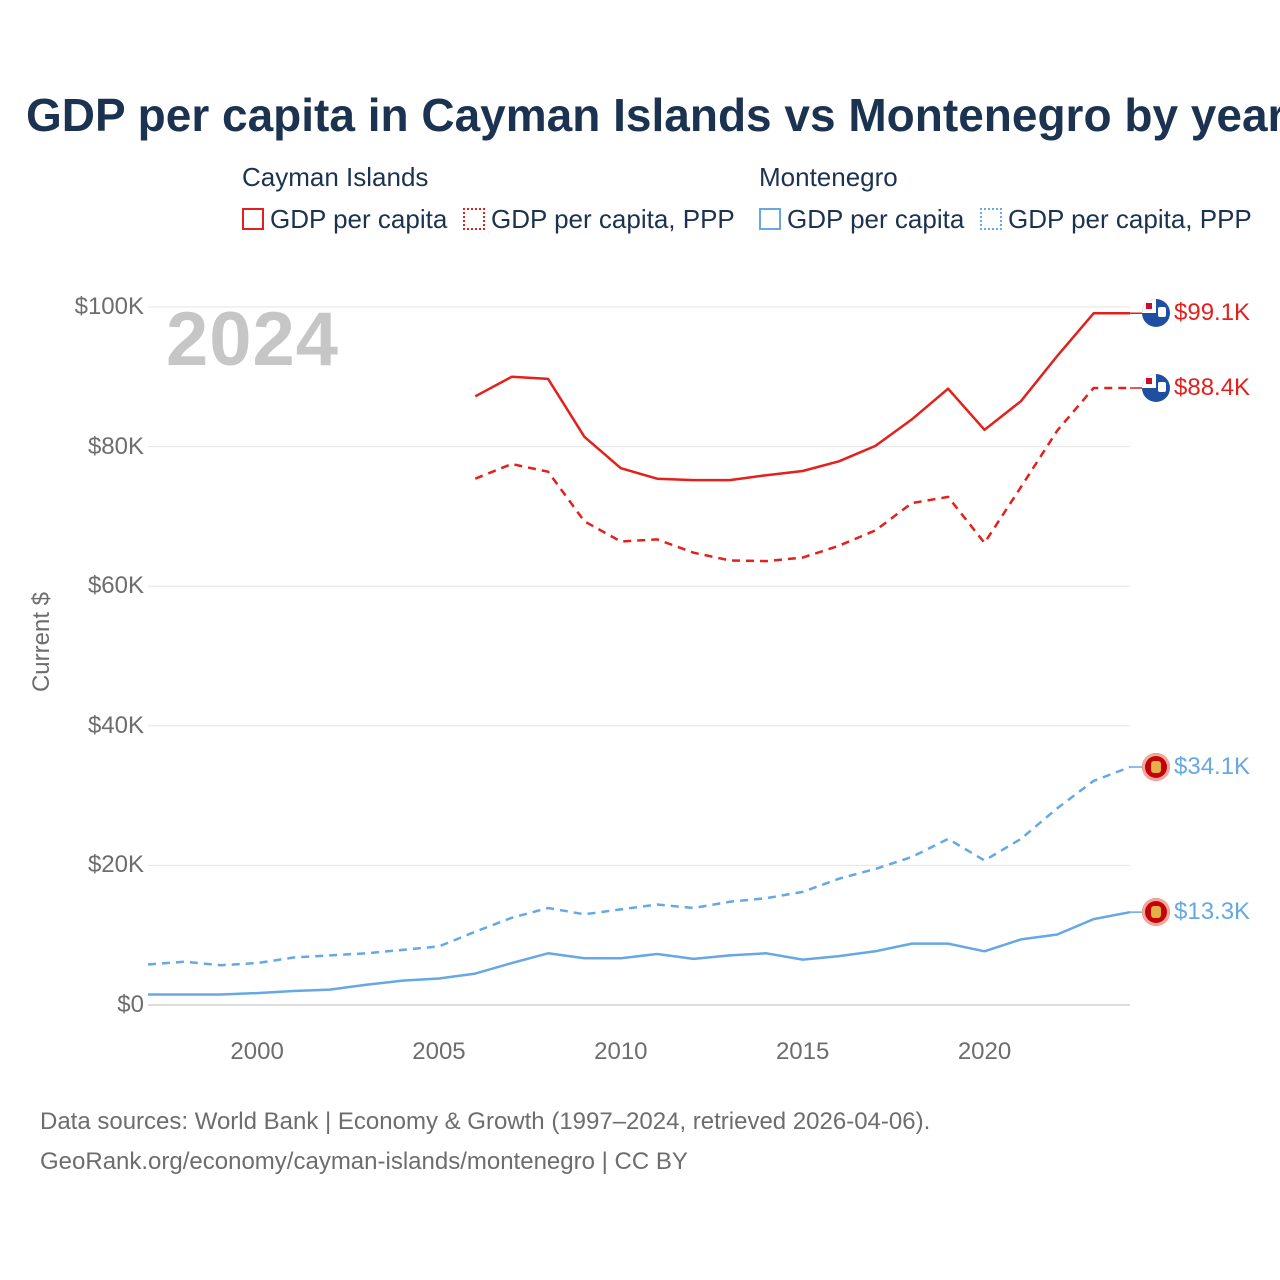  Describe the element at coordinates (770, 219) in the screenshot. I see `legend-swatch-solid-blue` at that location.